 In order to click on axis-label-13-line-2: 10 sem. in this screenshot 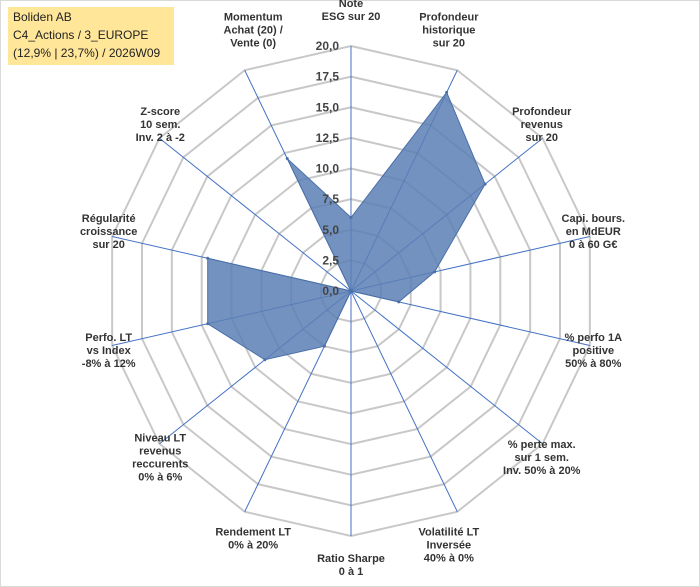, I will do `click(160, 125)`.